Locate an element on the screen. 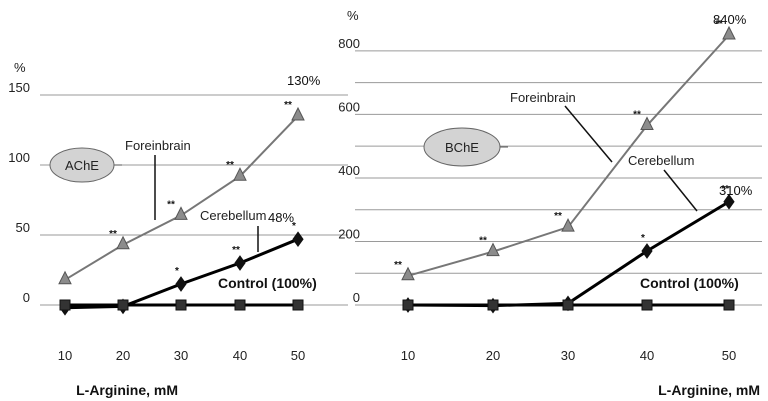 The height and width of the screenshot is (401, 768). y-tick-label: 400 is located at coordinates (349, 170).